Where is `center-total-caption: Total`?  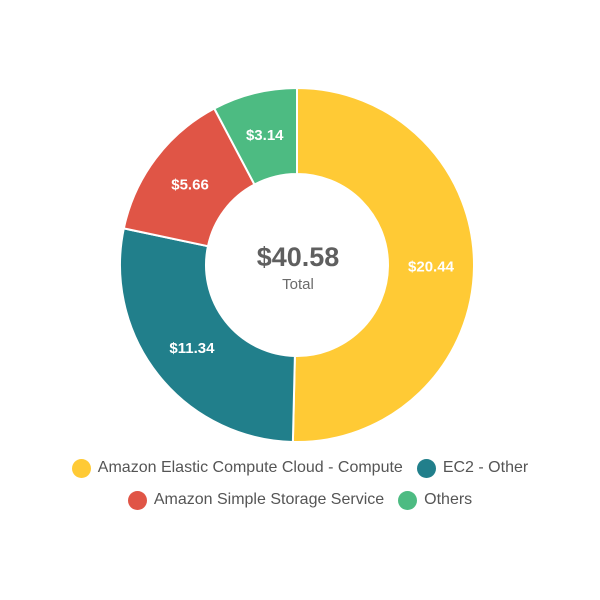 center-total-caption: Total is located at coordinates (298, 284).